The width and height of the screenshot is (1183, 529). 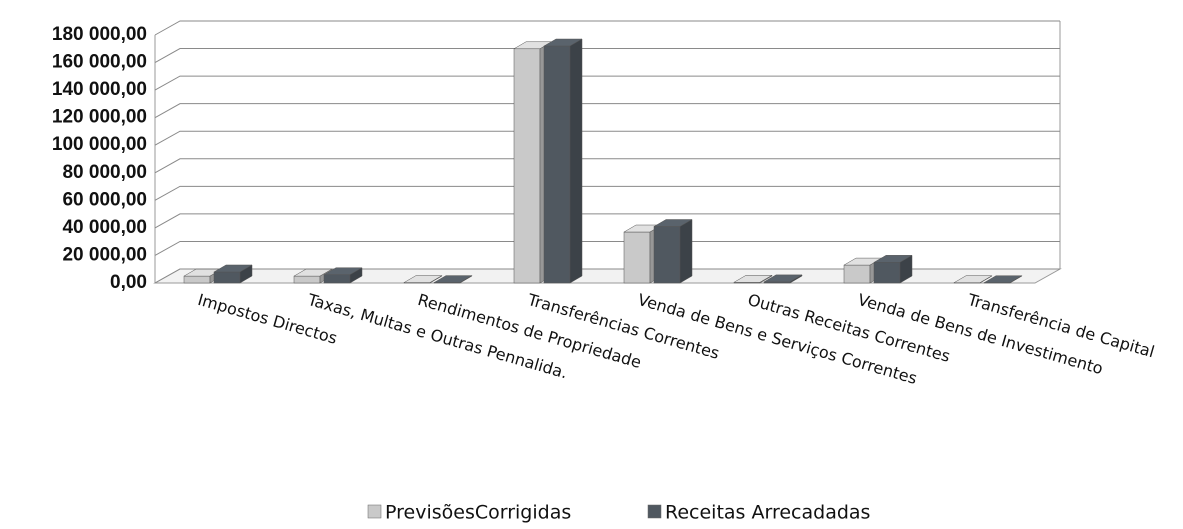 I want to click on floor, so click(x=607, y=276).